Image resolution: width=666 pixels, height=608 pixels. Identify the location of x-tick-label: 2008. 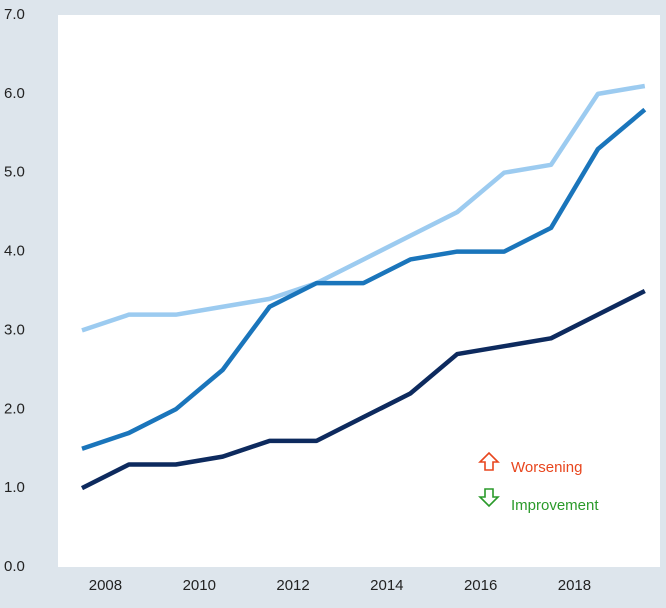
(105, 585).